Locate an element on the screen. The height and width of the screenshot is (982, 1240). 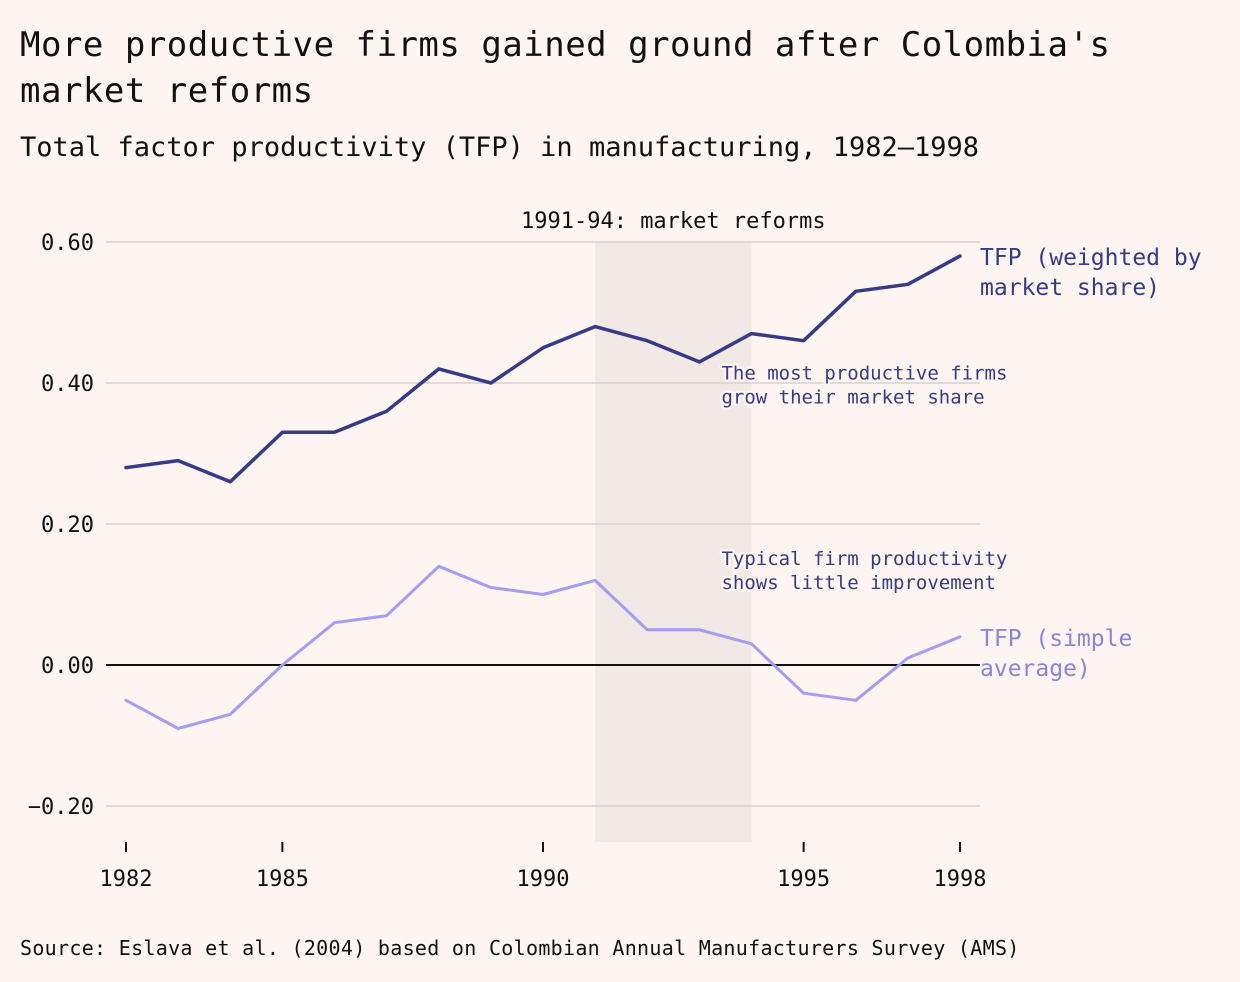
series-label-weighted: TFP (weighted by market share) is located at coordinates (1091, 273).